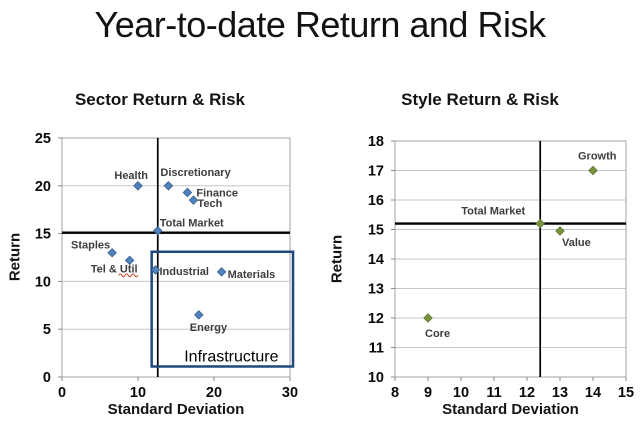  I want to click on data-point-finance, so click(187, 192).